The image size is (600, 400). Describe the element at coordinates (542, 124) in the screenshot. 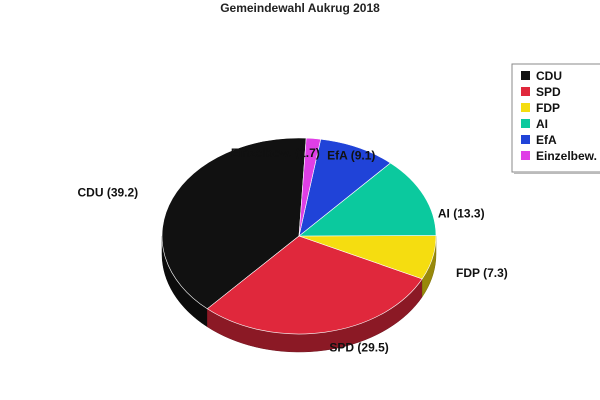

I see `legend-label-ai: AI` at that location.